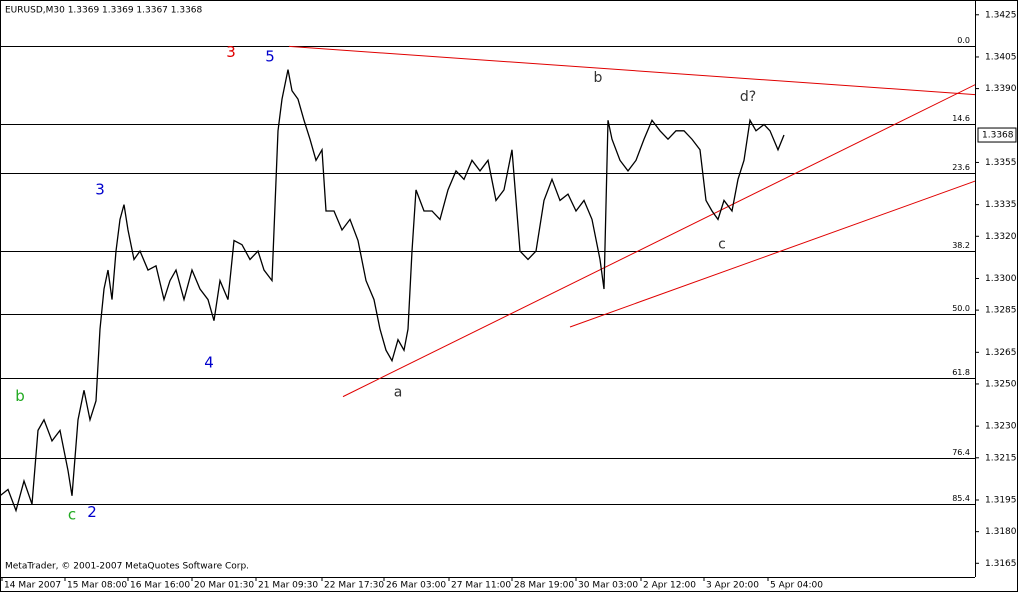  I want to click on y-tick-label: 1.3355, so click(1001, 163).